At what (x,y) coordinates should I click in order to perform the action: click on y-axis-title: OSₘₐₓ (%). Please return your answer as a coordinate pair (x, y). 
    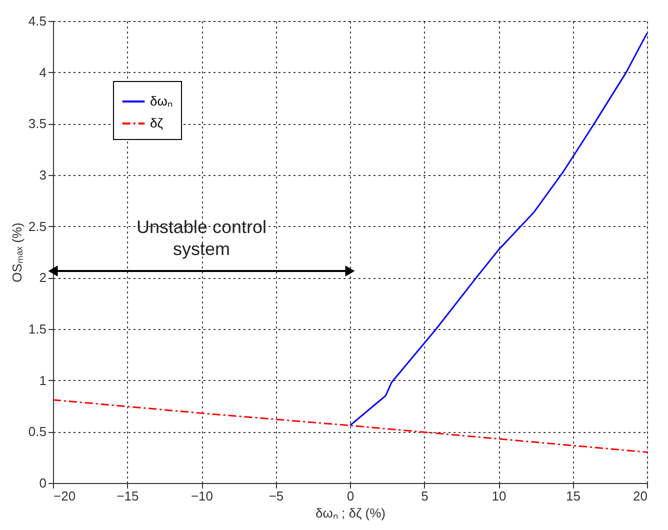
    Looking at the image, I should click on (16, 252).